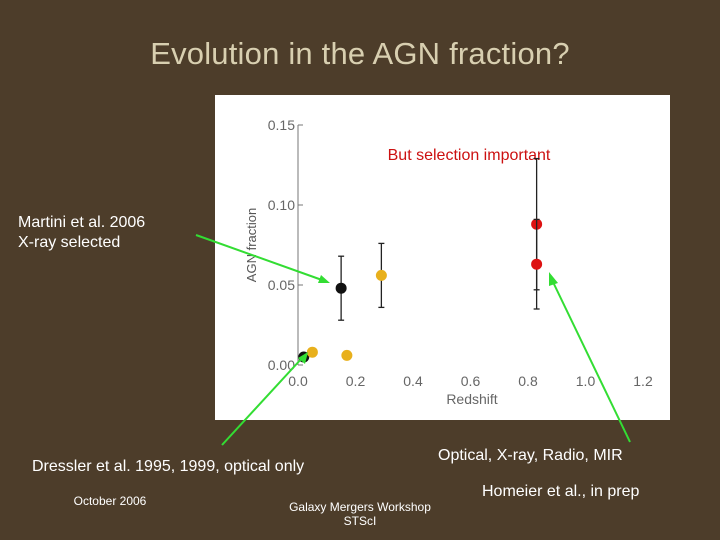  Describe the element at coordinates (360, 53) in the screenshot. I see `slide-title: Evolution in the AGN fraction?` at that location.